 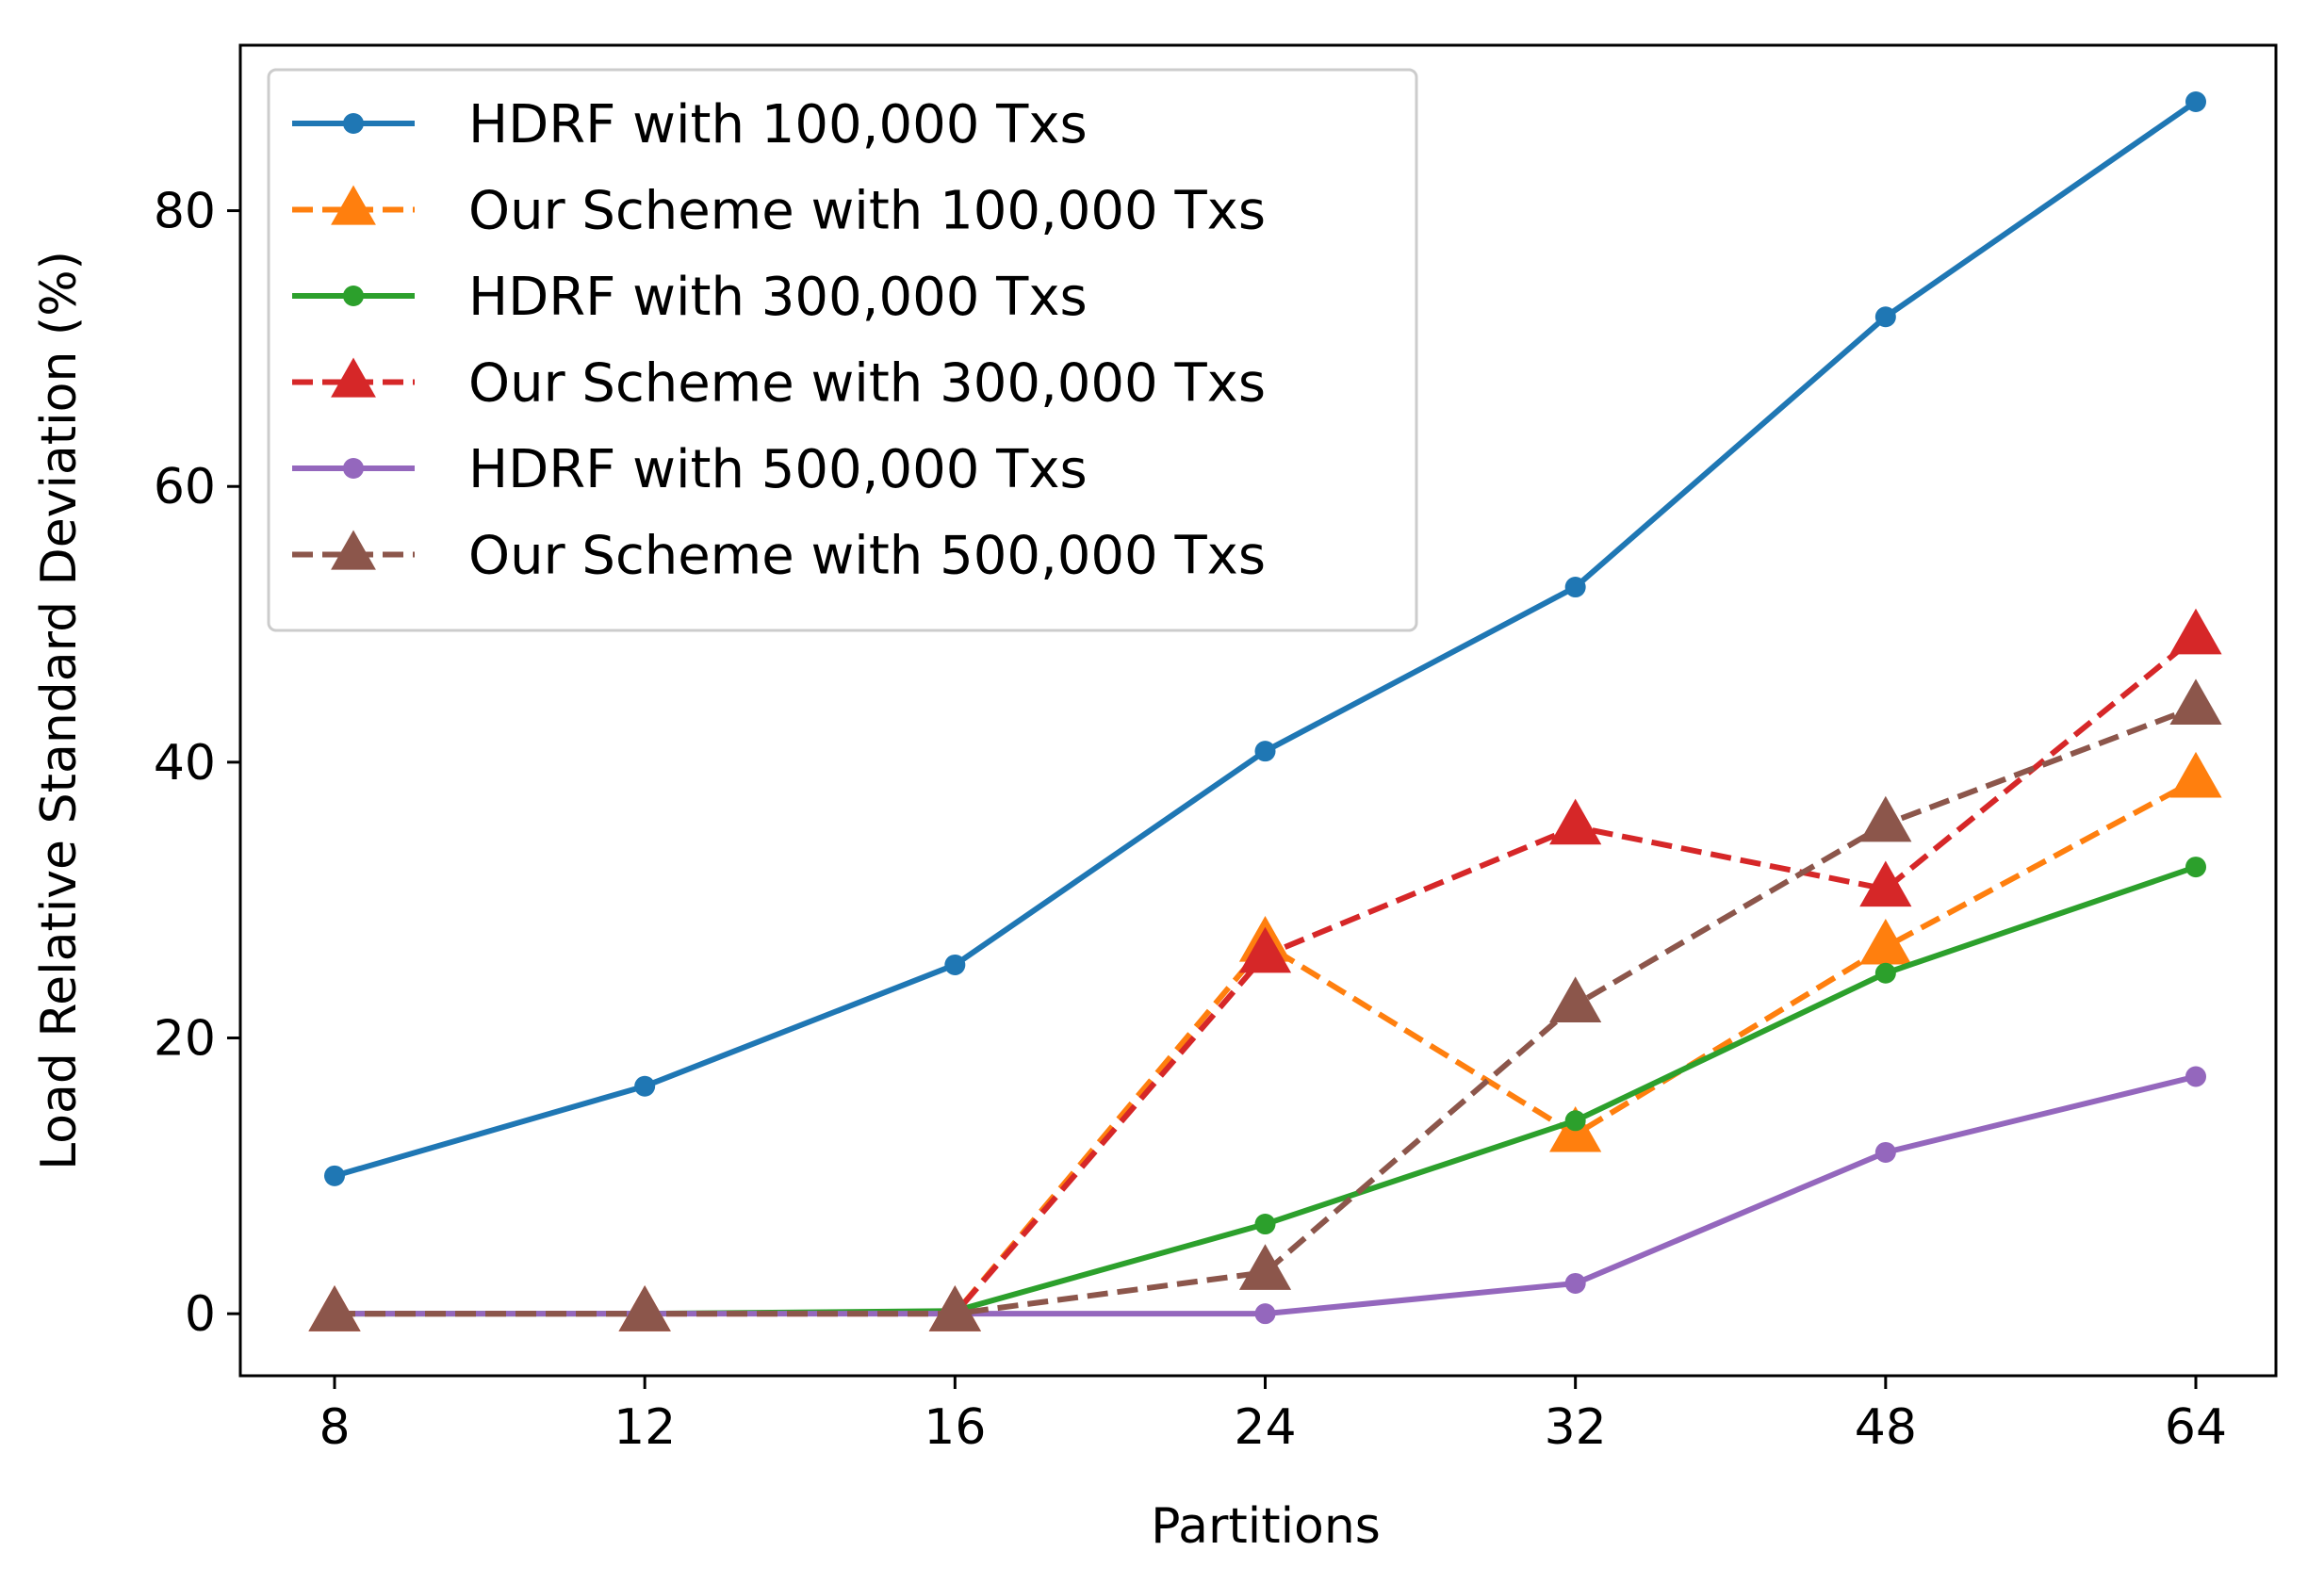 What do you see at coordinates (867, 556) in the screenshot?
I see `legend-label: Our Scheme with 500,000 Txs` at bounding box center [867, 556].